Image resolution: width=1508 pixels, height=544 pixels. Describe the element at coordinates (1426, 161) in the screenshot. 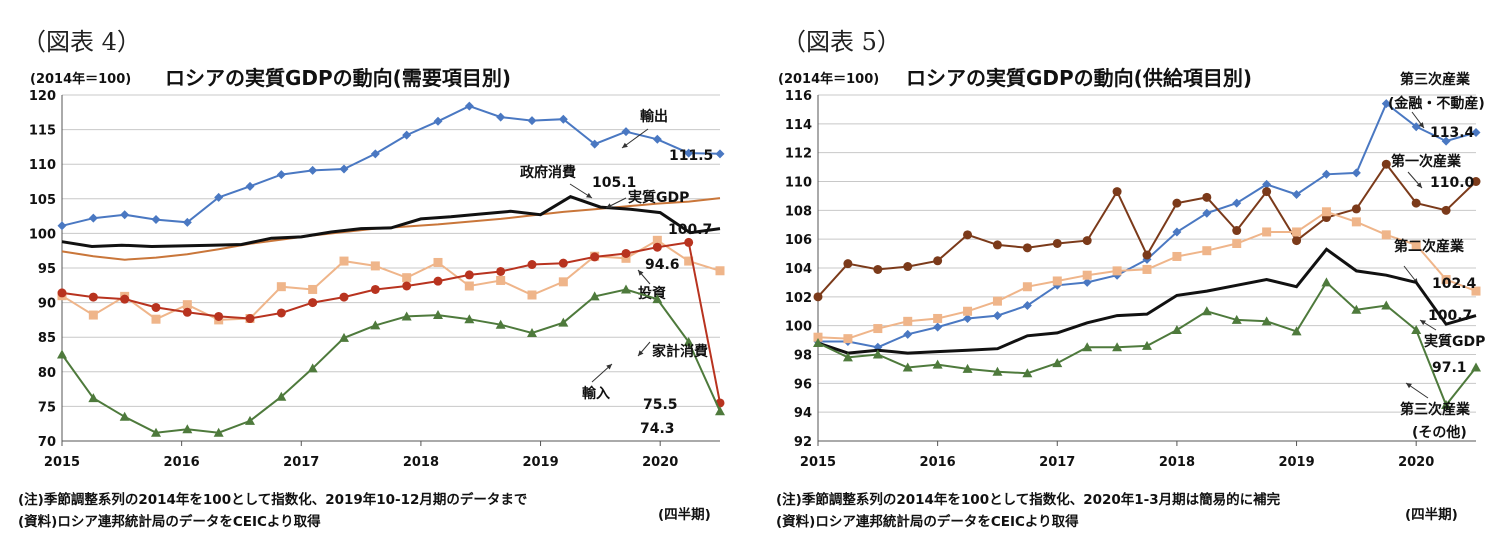

I see `series-label: 第一次産業` at that location.